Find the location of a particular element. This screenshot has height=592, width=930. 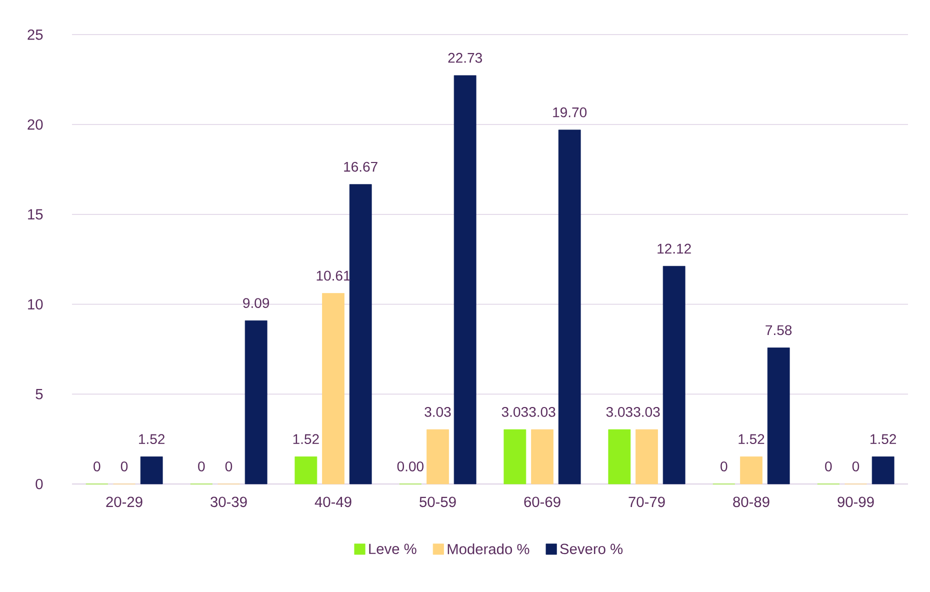

y-tick-label: 15 is located at coordinates (35, 214).